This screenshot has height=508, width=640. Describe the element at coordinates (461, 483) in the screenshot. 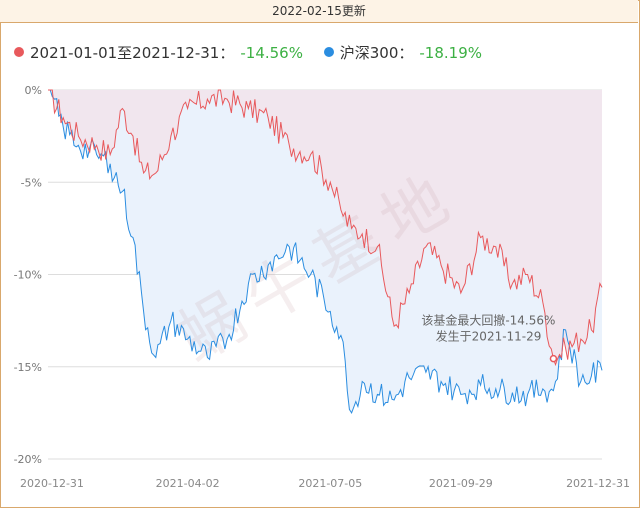

I see `x-tick-label: 2021-09-29` at that location.